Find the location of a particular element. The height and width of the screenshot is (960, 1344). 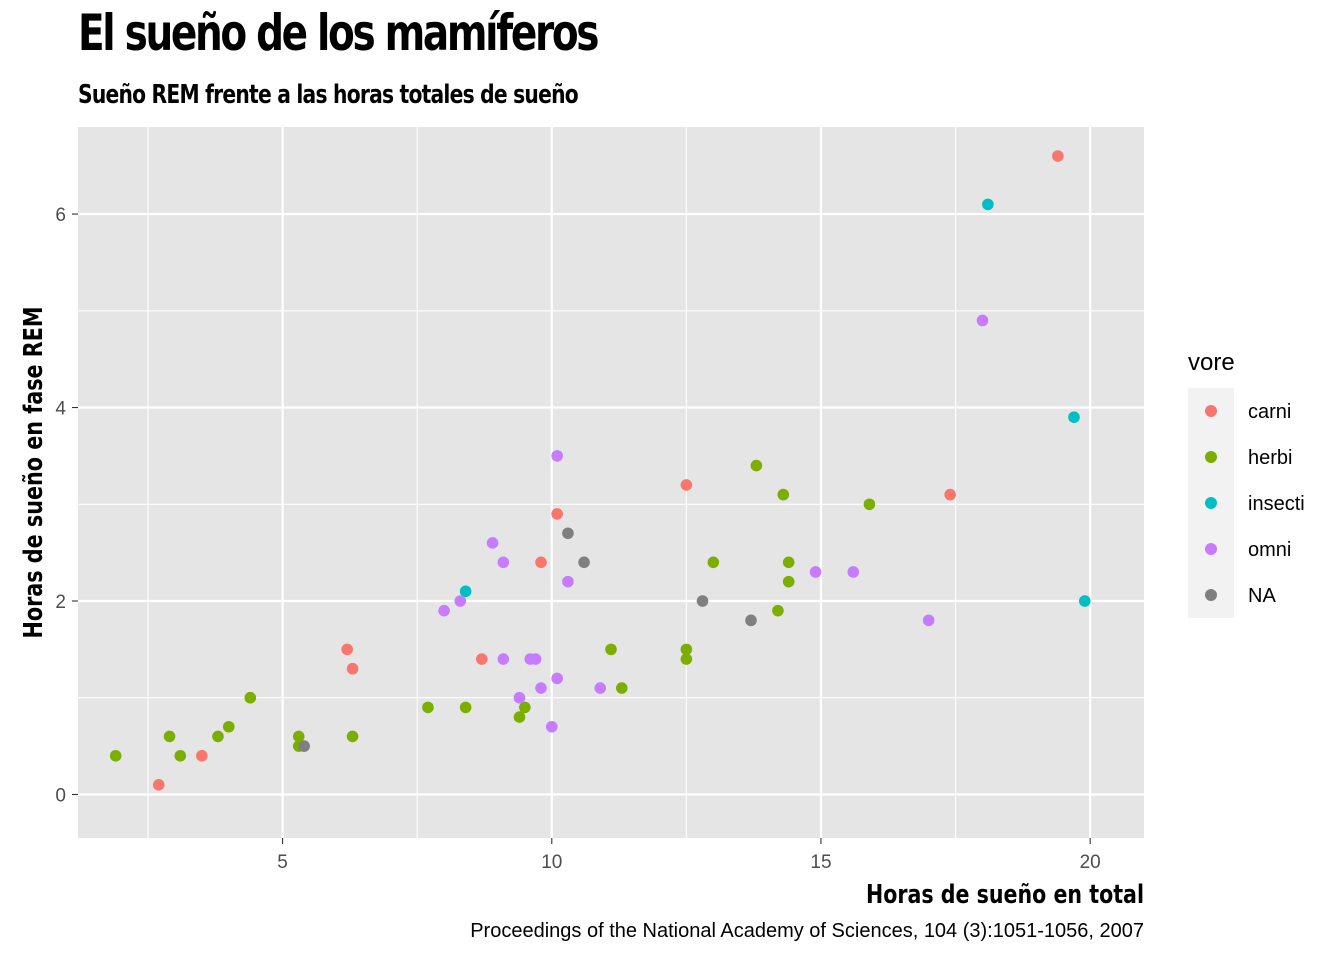

x-axis-ticks: 5 10 15 20 is located at coordinates (689, 855).